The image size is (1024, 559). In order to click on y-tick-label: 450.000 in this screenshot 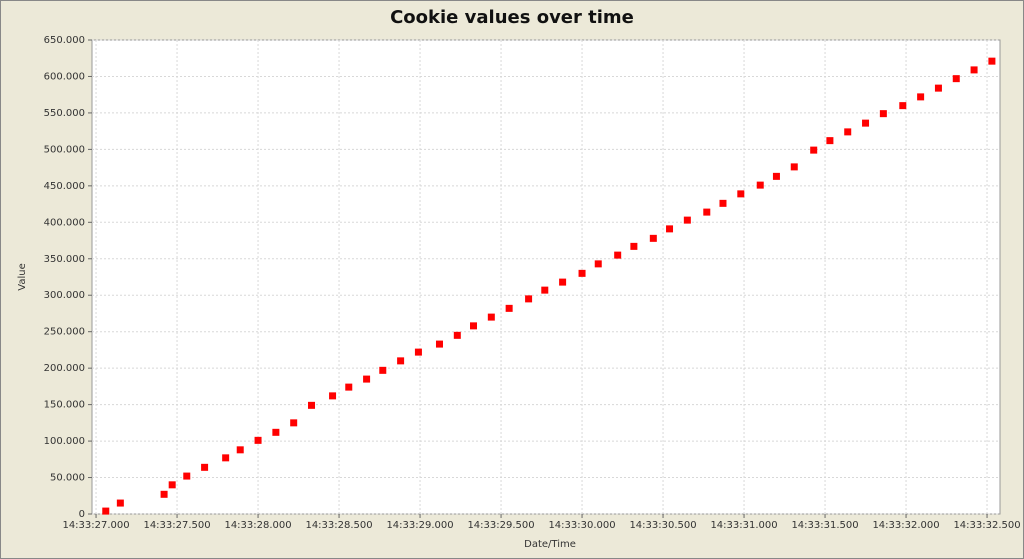, I will do `click(64, 186)`.